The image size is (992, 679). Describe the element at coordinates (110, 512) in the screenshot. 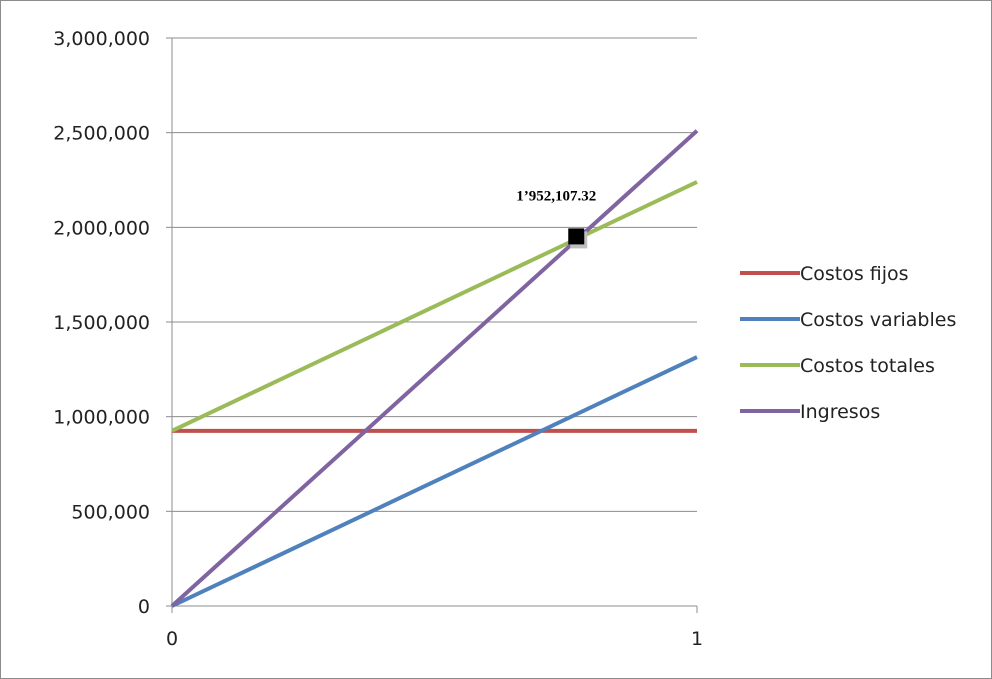

I see `y-tick-label: 500,000` at that location.